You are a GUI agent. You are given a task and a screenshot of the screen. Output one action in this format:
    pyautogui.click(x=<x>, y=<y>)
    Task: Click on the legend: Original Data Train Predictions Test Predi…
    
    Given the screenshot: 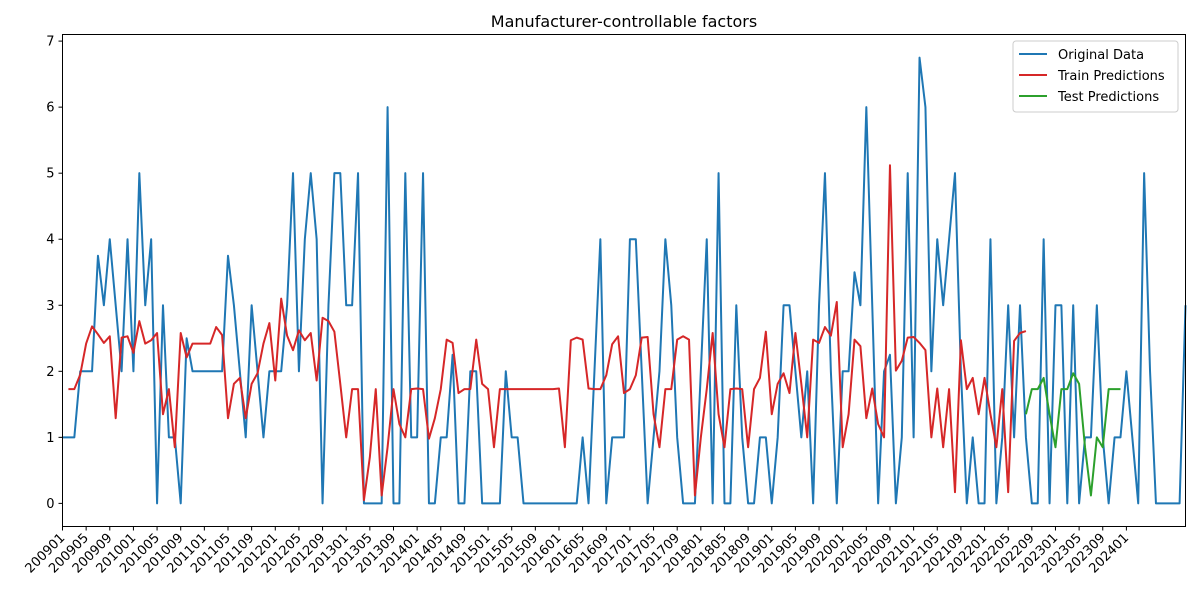 What is the action you would take?
    pyautogui.click(x=1095, y=76)
    